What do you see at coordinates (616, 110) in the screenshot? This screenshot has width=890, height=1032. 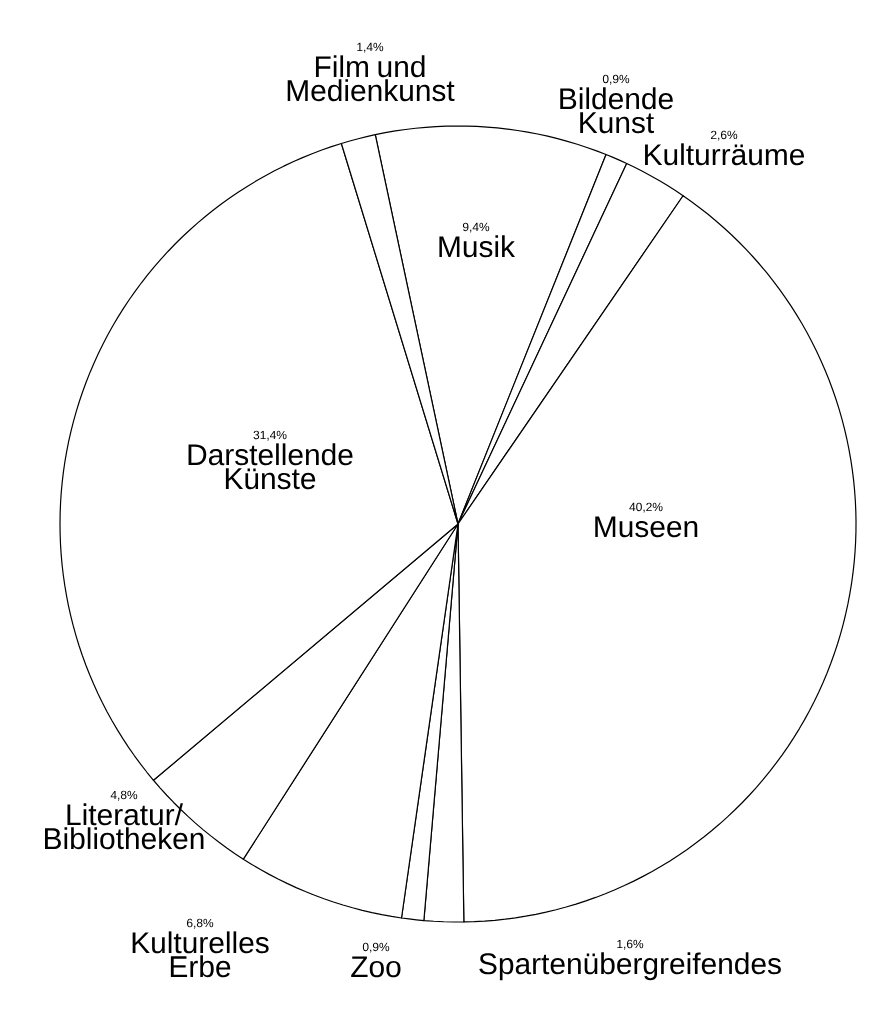 I see `slice-label: Bildende Kunst` at bounding box center [616, 110].